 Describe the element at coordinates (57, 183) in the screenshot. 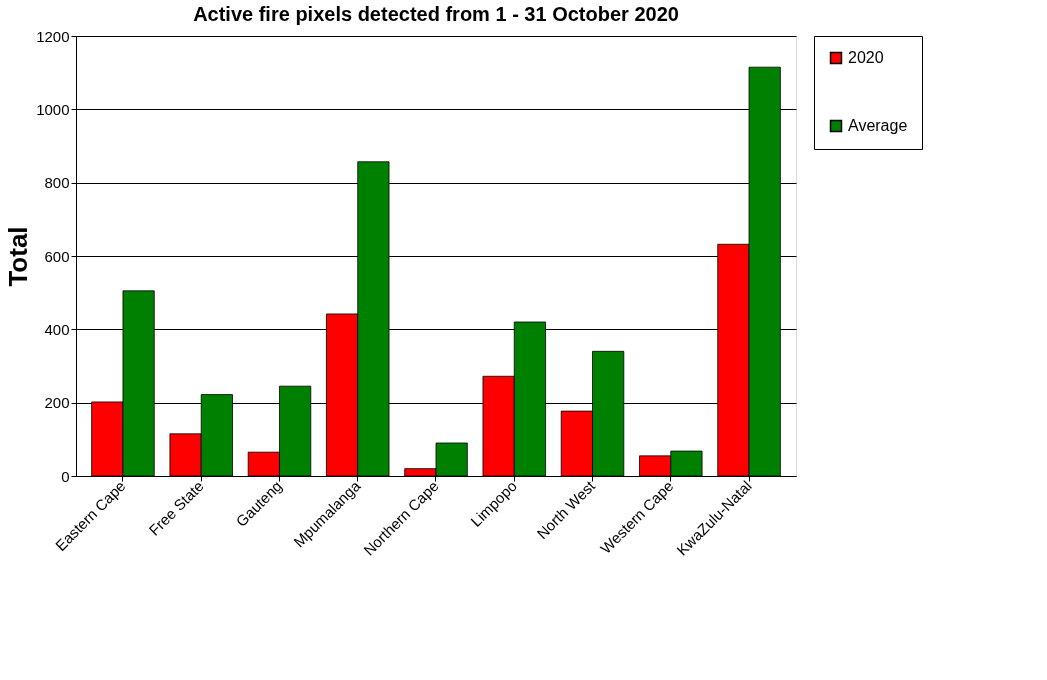

I see `y-tick-label: 800` at that location.